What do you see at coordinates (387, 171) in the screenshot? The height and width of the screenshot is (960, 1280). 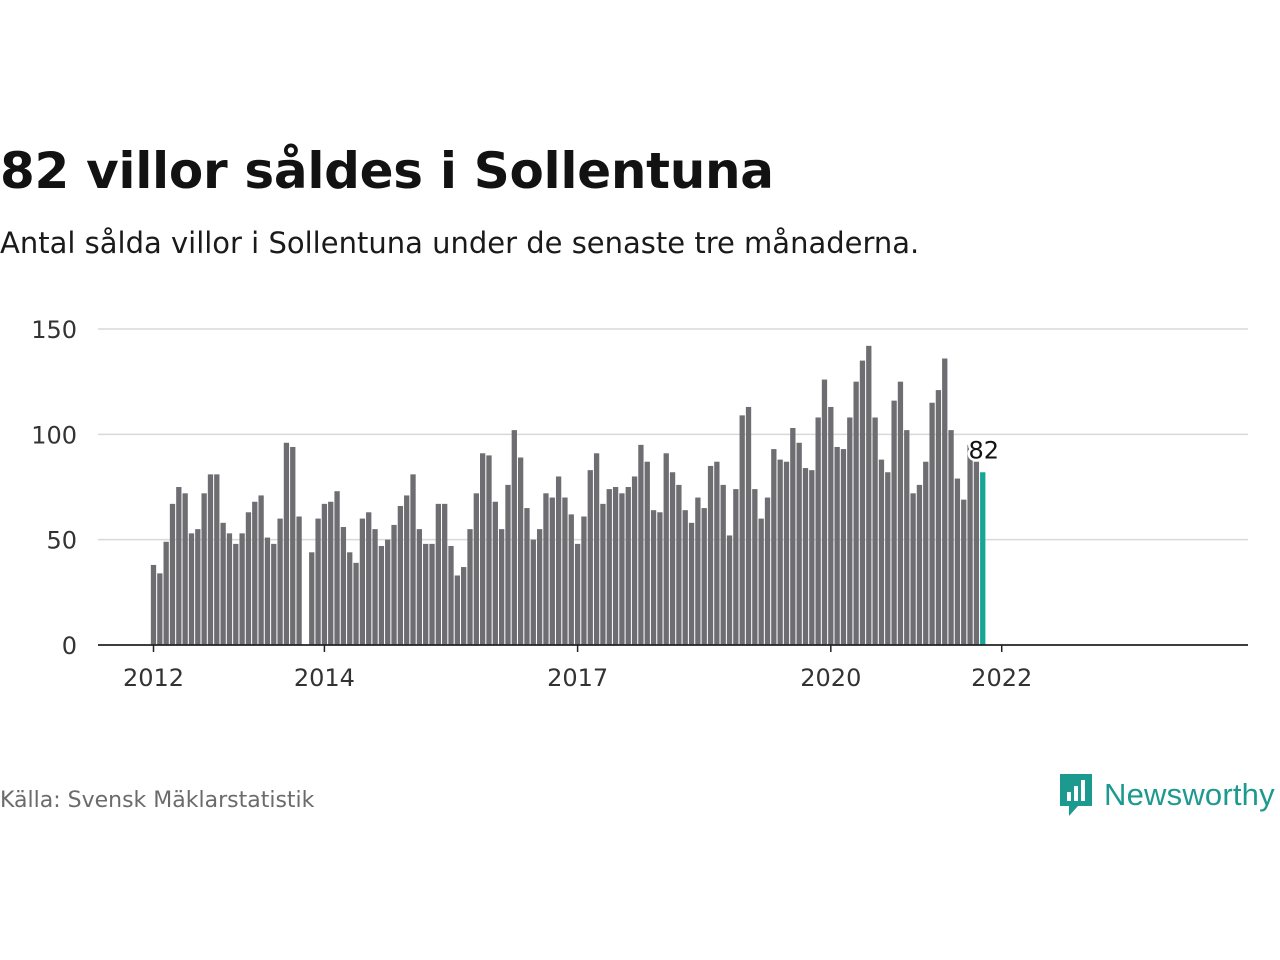 I see `chart-title: 82 villor såldes i Sollentuna` at bounding box center [387, 171].